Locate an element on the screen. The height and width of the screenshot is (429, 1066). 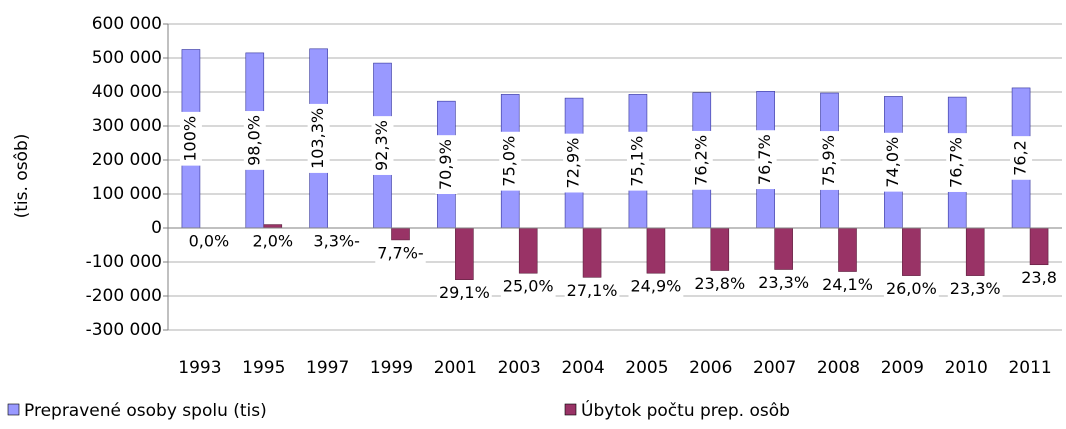
data-label: 75,0% is located at coordinates (509, 161).